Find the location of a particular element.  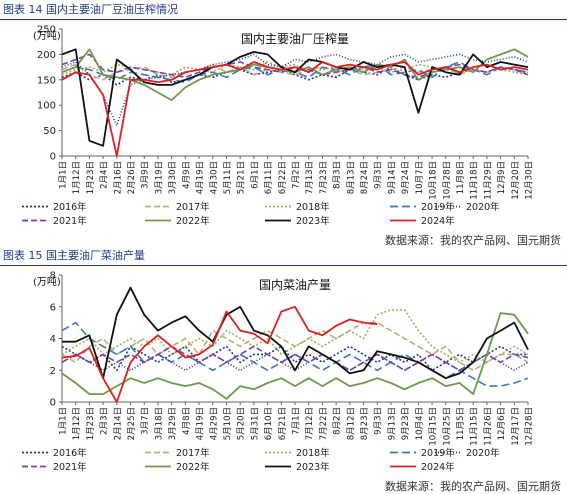

x-tick-label: 3月7日 is located at coordinates (146, 421).